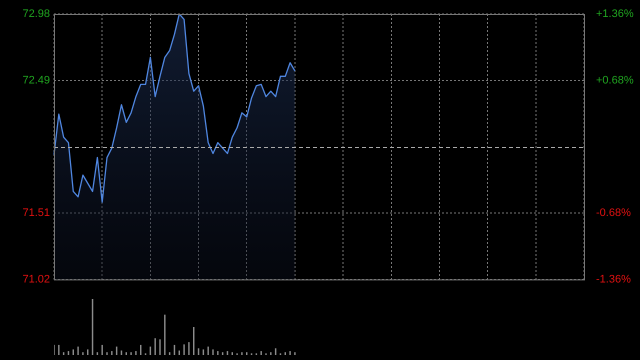  What do you see at coordinates (36, 279) in the screenshot?
I see `y-tick-label: 71.02` at bounding box center [36, 279].